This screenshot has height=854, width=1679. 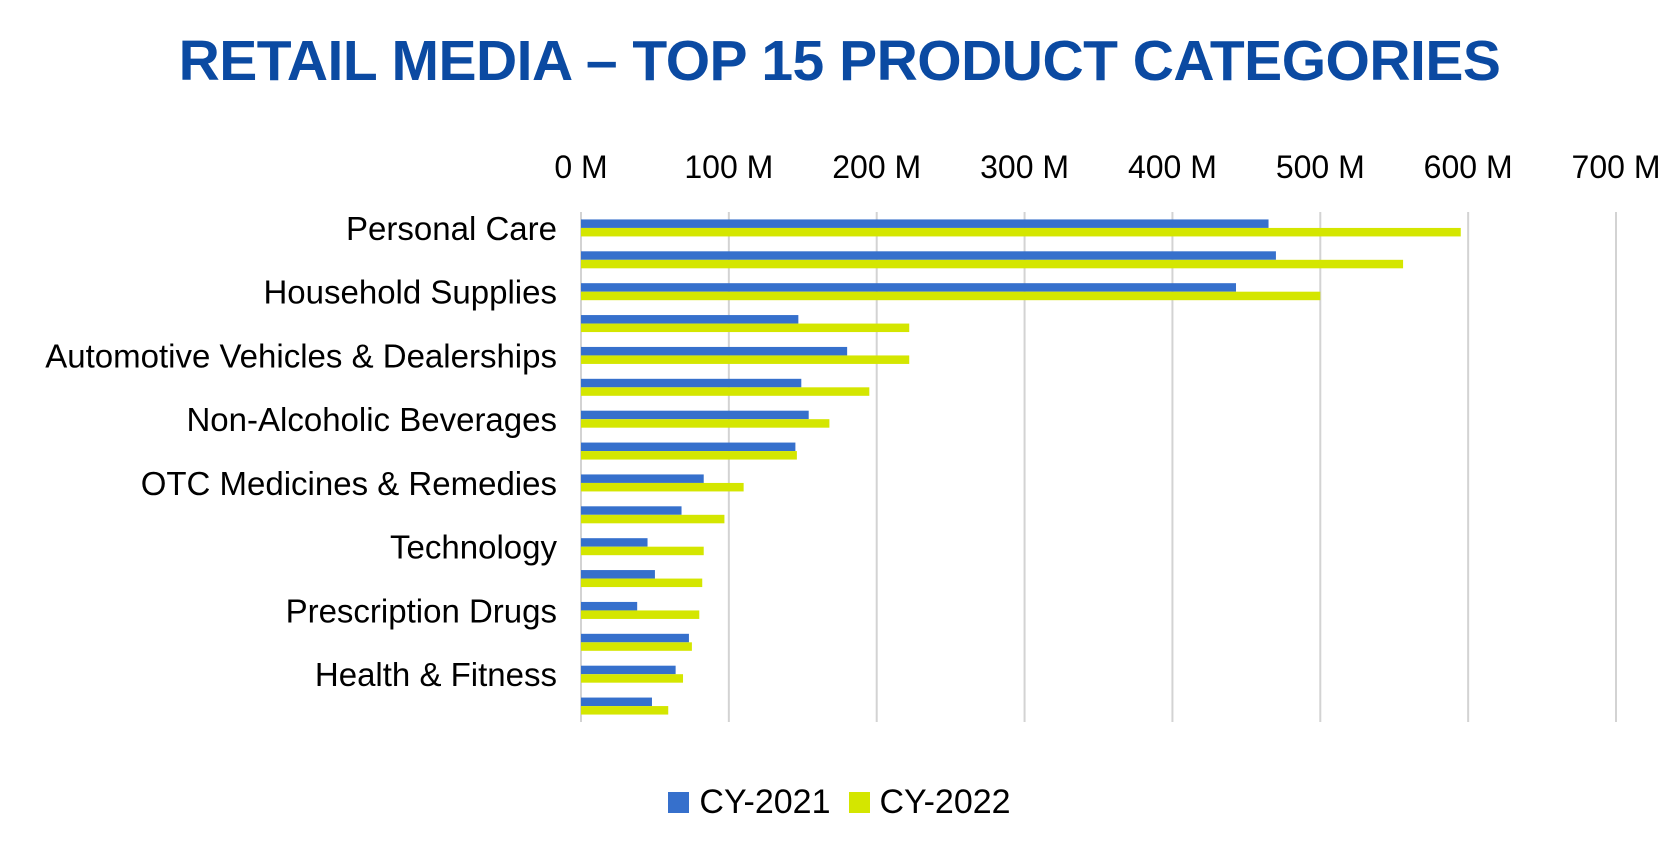 I want to click on category-label: Health & Fitness, so click(x=436, y=674).